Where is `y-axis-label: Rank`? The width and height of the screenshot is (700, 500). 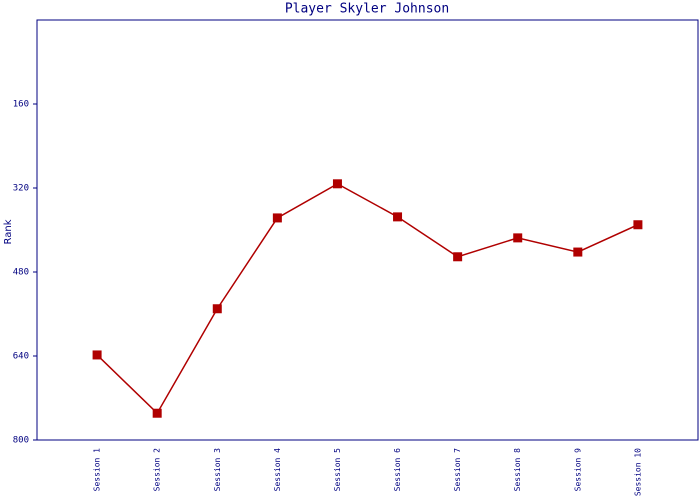
y-axis-label: Rank is located at coordinates (8, 231).